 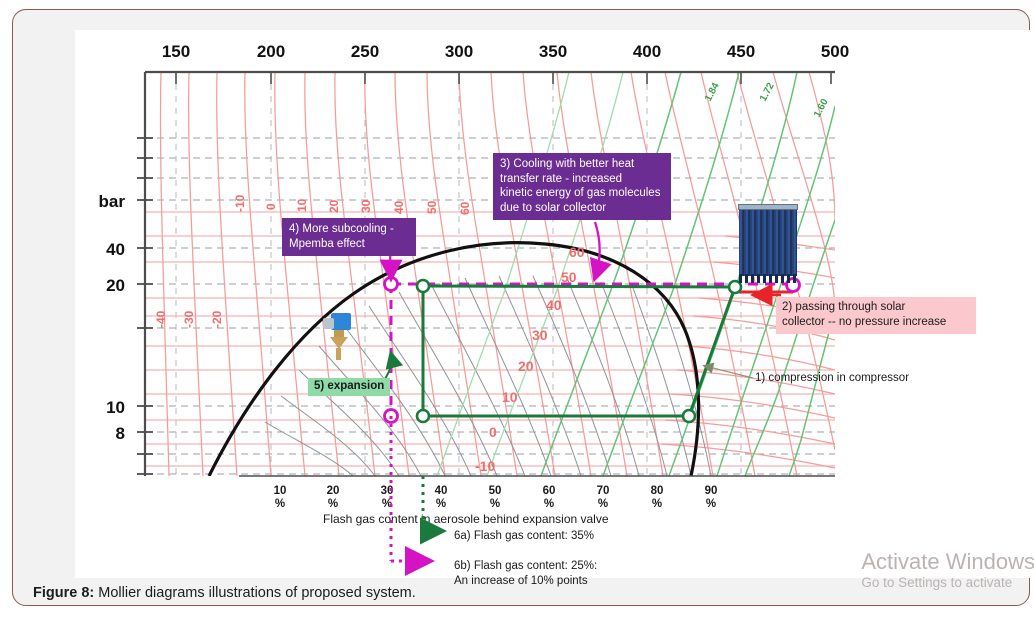 I want to click on isotherm-dome-labels: 60 50 40 30 20 10 0 -10, so click(x=530, y=359).